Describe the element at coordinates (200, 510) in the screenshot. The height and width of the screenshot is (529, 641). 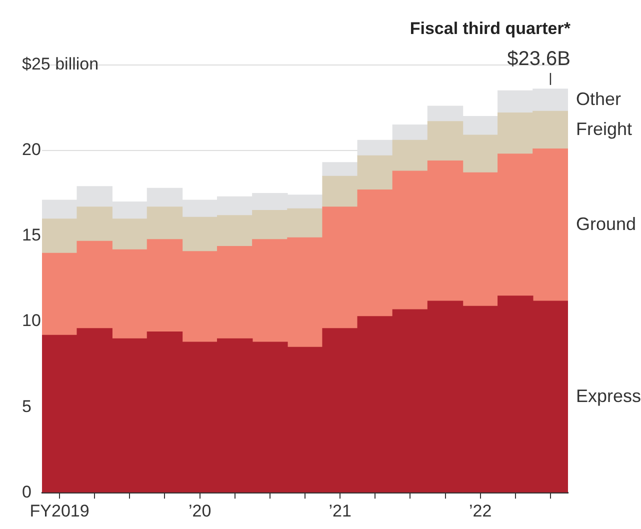
I see `x-tick-label: ’20` at that location.